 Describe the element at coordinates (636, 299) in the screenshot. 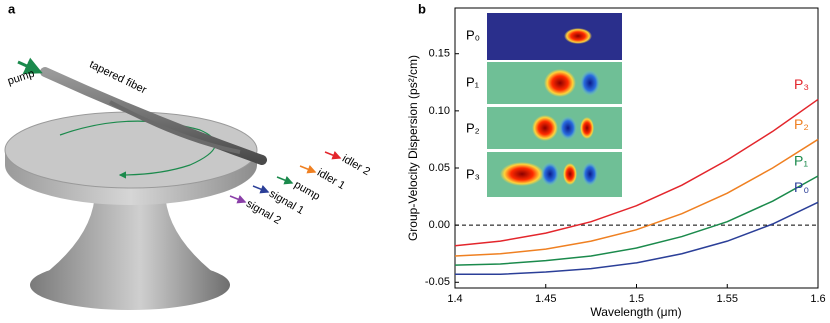

I see `x-tick-label: 1.5` at that location.